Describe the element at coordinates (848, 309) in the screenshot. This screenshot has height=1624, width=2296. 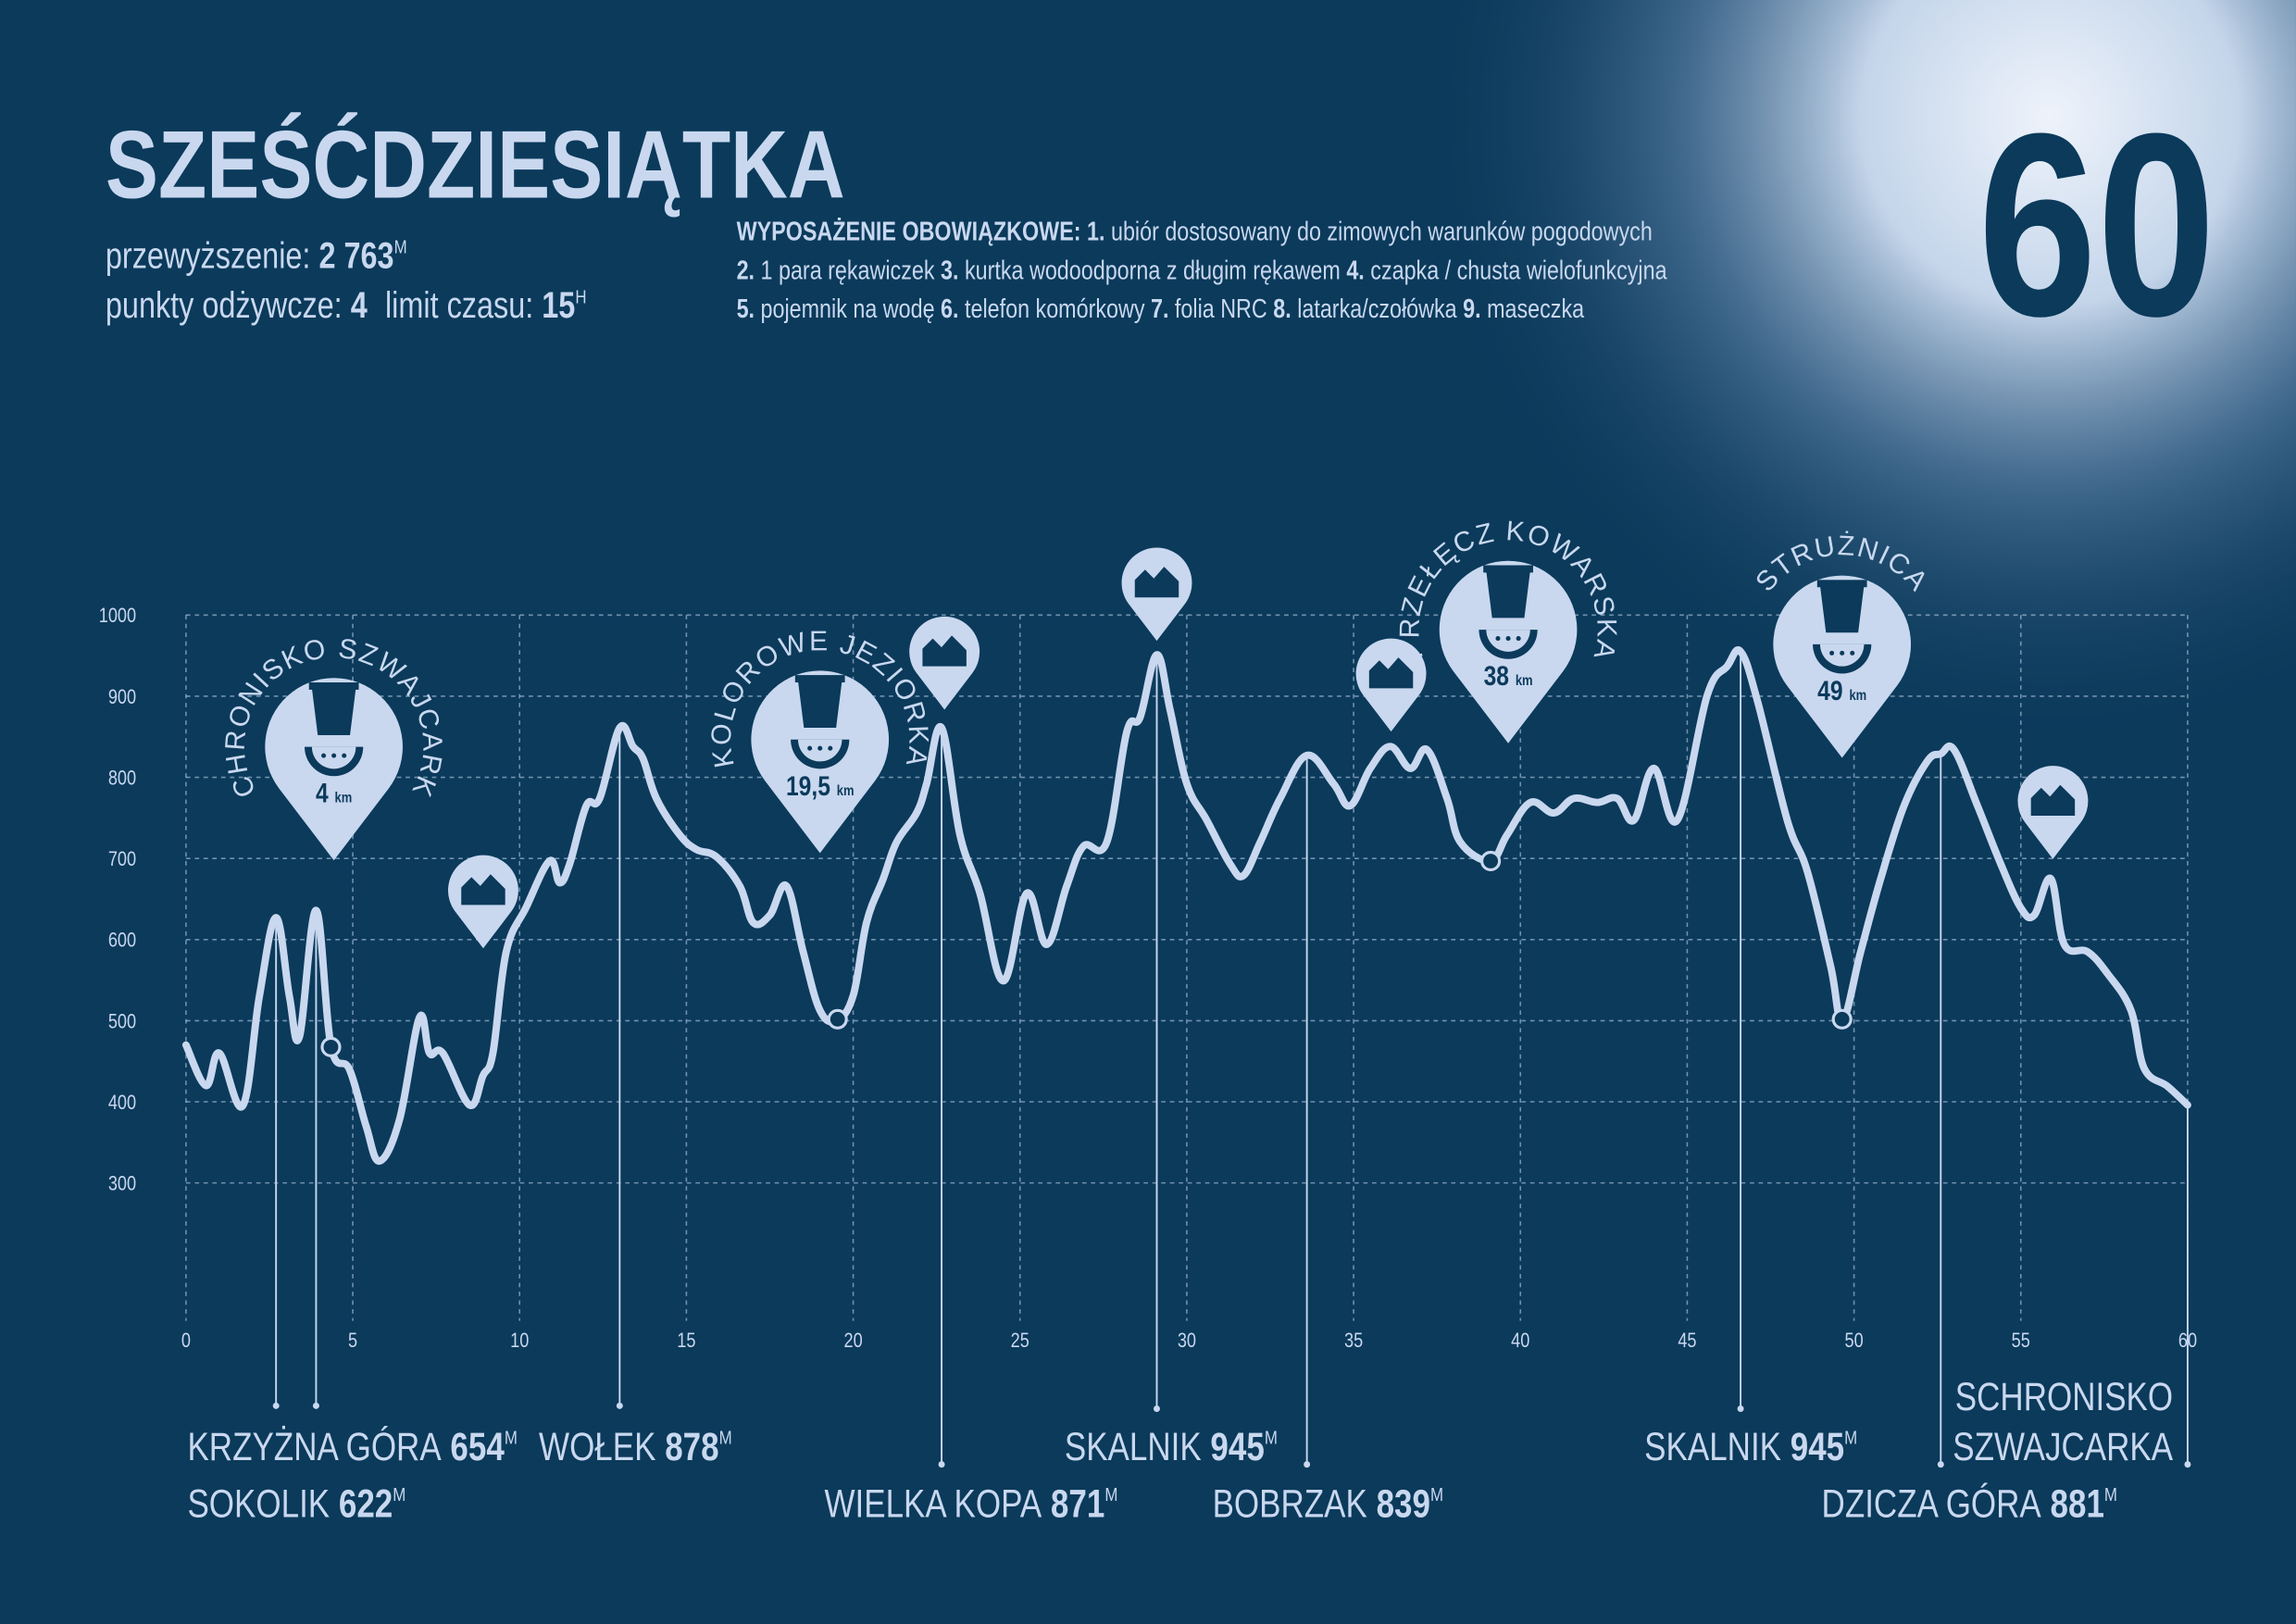
I see `equipment-item: pojemnik na wodę` at that location.